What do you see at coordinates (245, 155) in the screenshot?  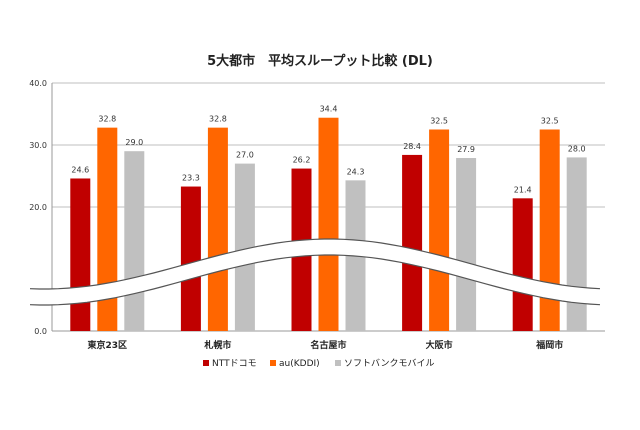 I see `data-label: 27.0` at bounding box center [245, 155].